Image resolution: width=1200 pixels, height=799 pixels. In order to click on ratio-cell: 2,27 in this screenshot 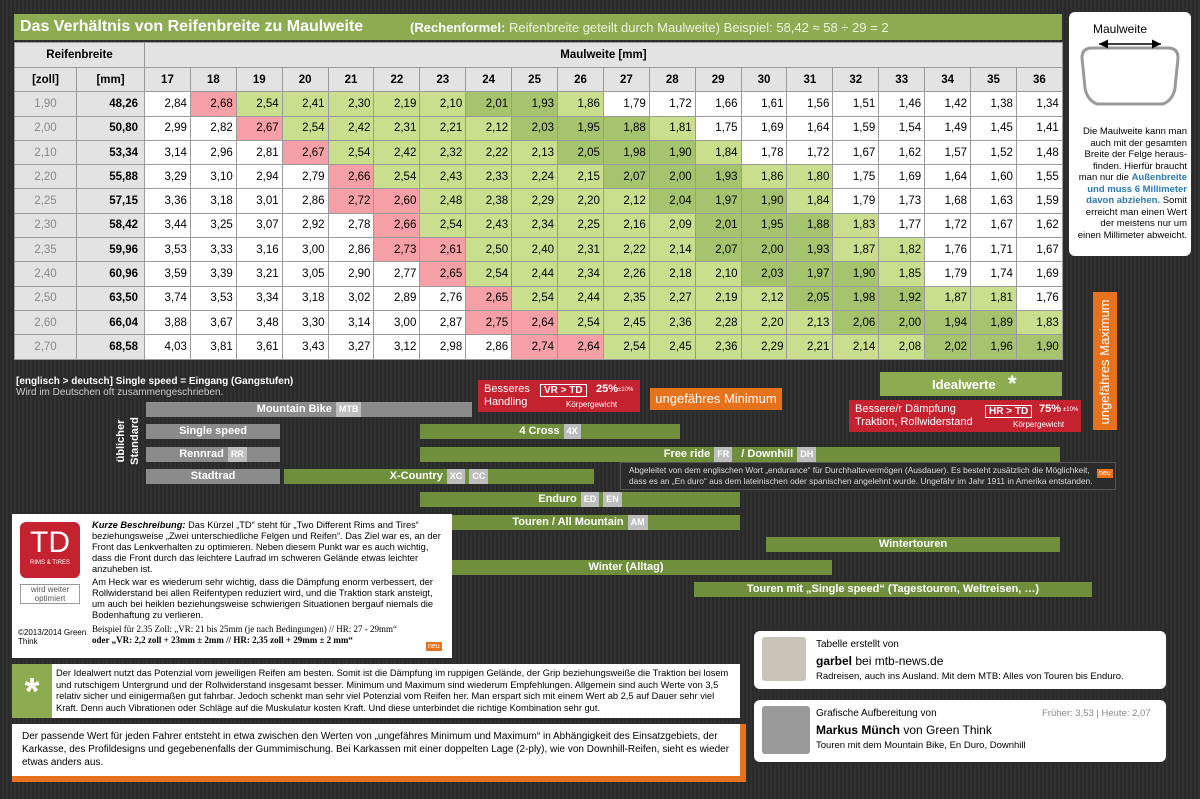, I will do `click(672, 298)`.